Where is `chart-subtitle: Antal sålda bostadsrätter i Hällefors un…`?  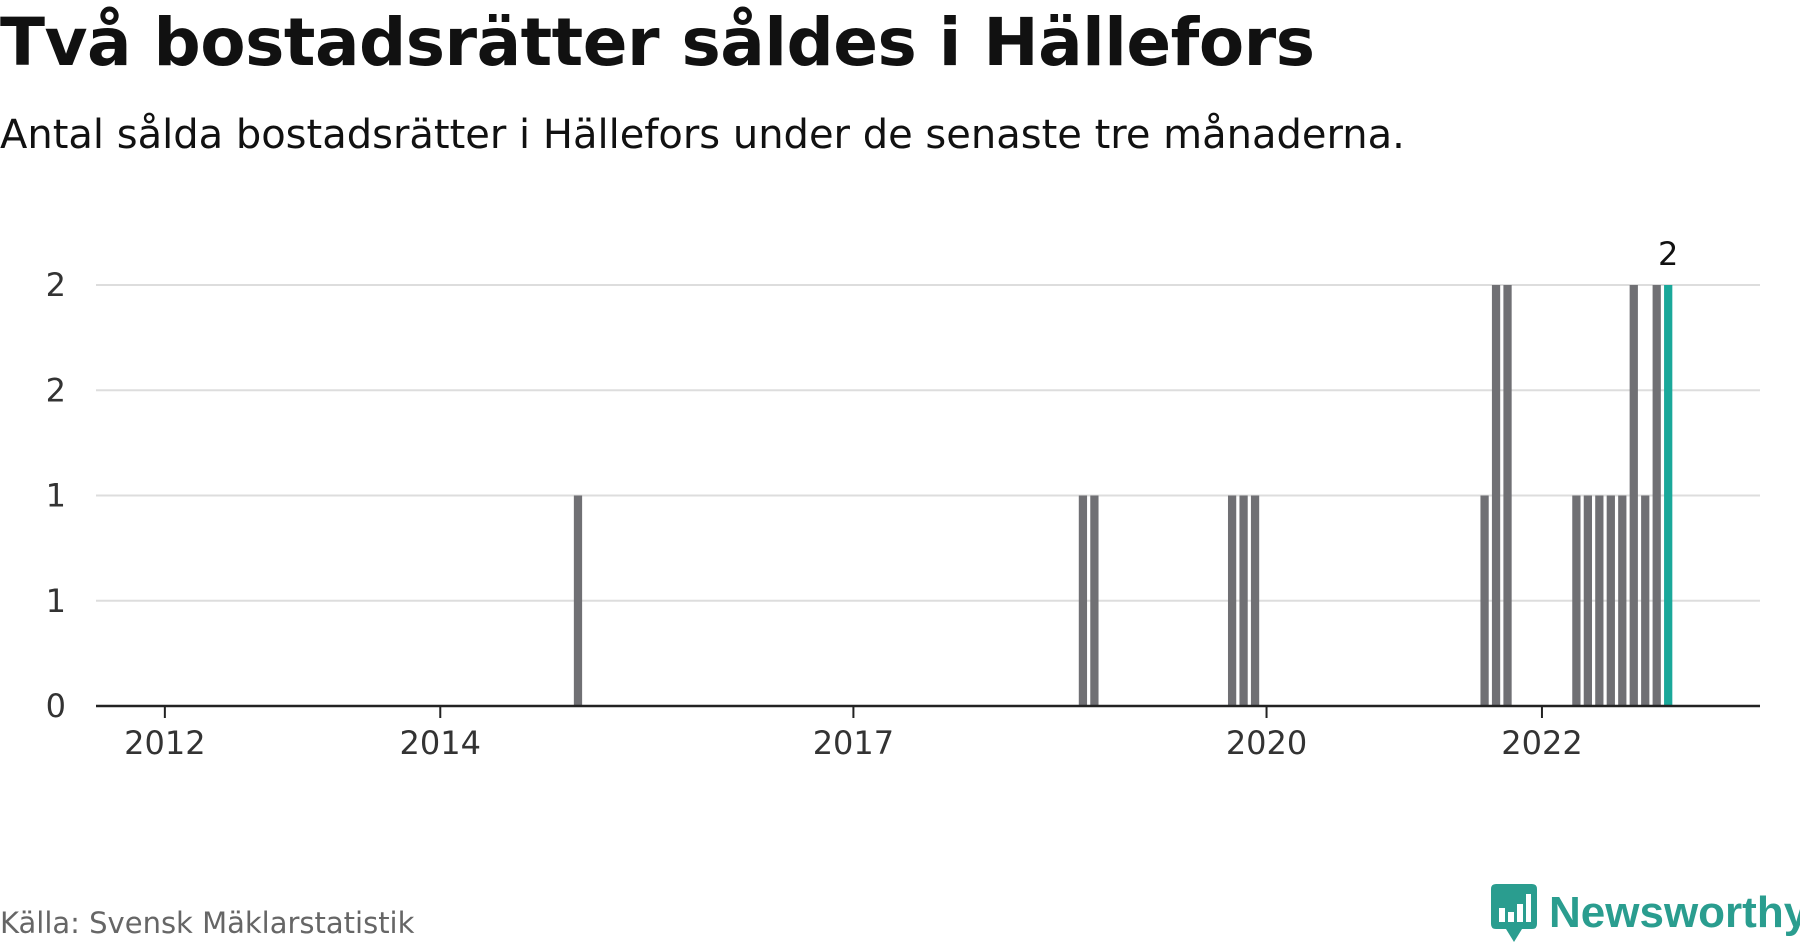
chart-subtitle: Antal sålda bostadsrätter i Hällefors un… is located at coordinates (702, 135).